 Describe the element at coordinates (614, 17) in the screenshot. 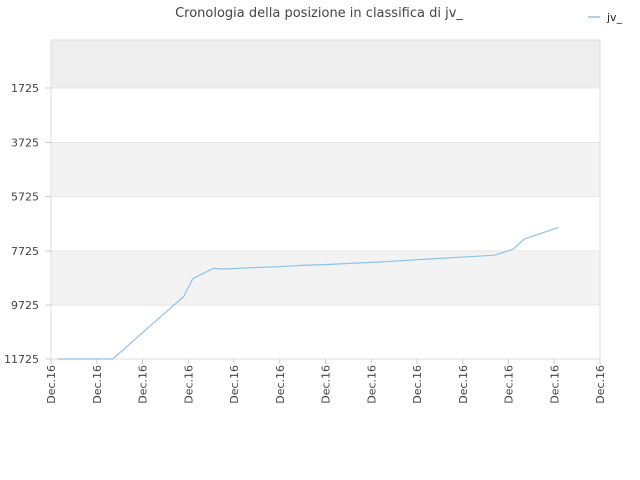

I see `legend-label: jv_` at that location.